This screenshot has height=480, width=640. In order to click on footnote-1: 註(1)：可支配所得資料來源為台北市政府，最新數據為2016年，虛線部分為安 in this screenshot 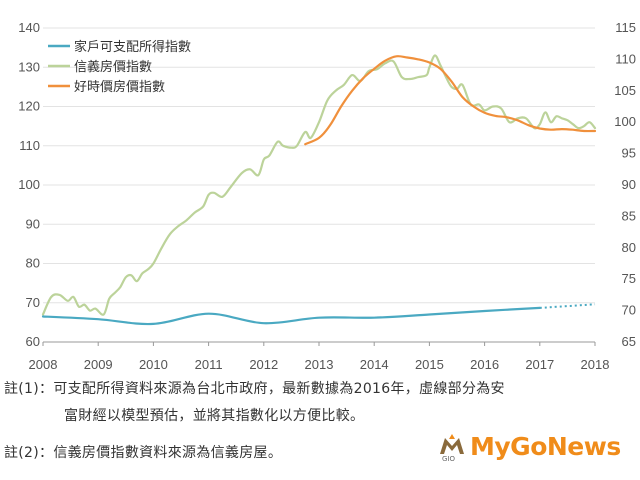, I will do `click(254, 389)`.